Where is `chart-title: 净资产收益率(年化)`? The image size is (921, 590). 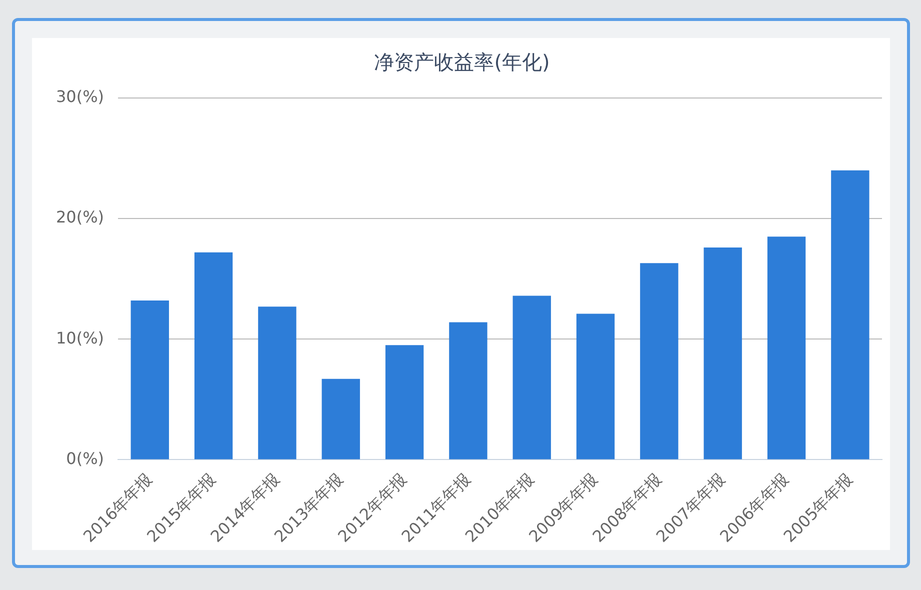 chart-title: 净资产收益率(年化) is located at coordinates (462, 62).